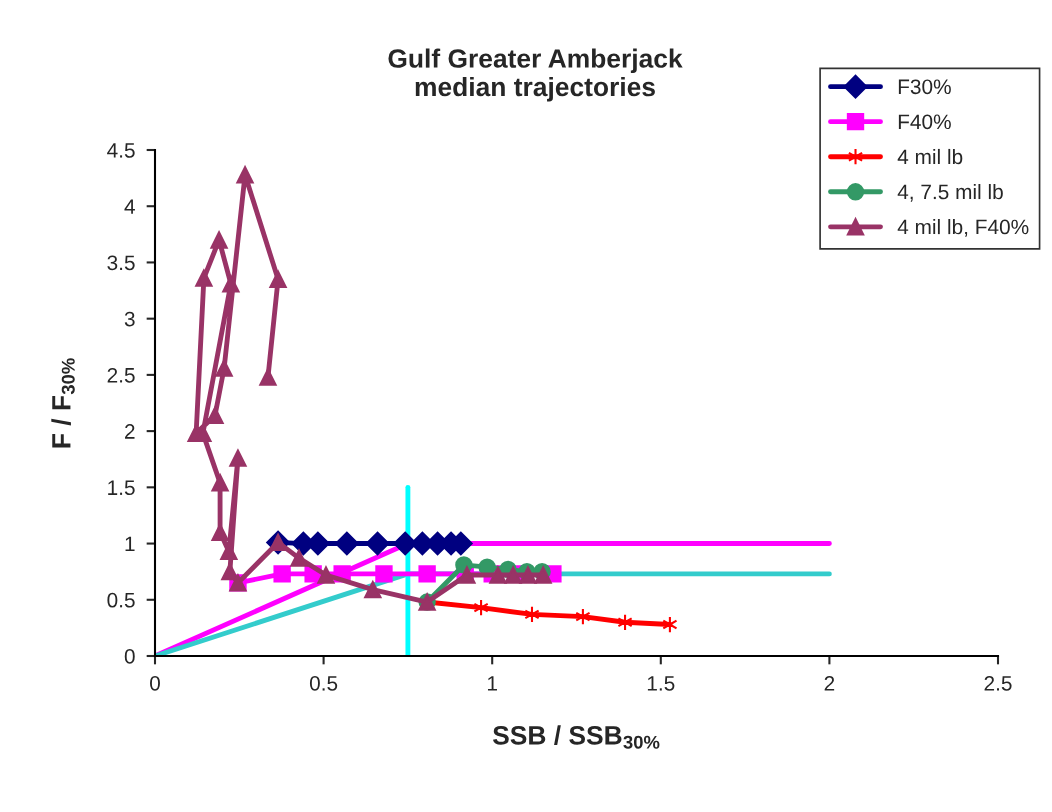 The image size is (1052, 812). I want to click on y-tick-label: 1, so click(130, 544).